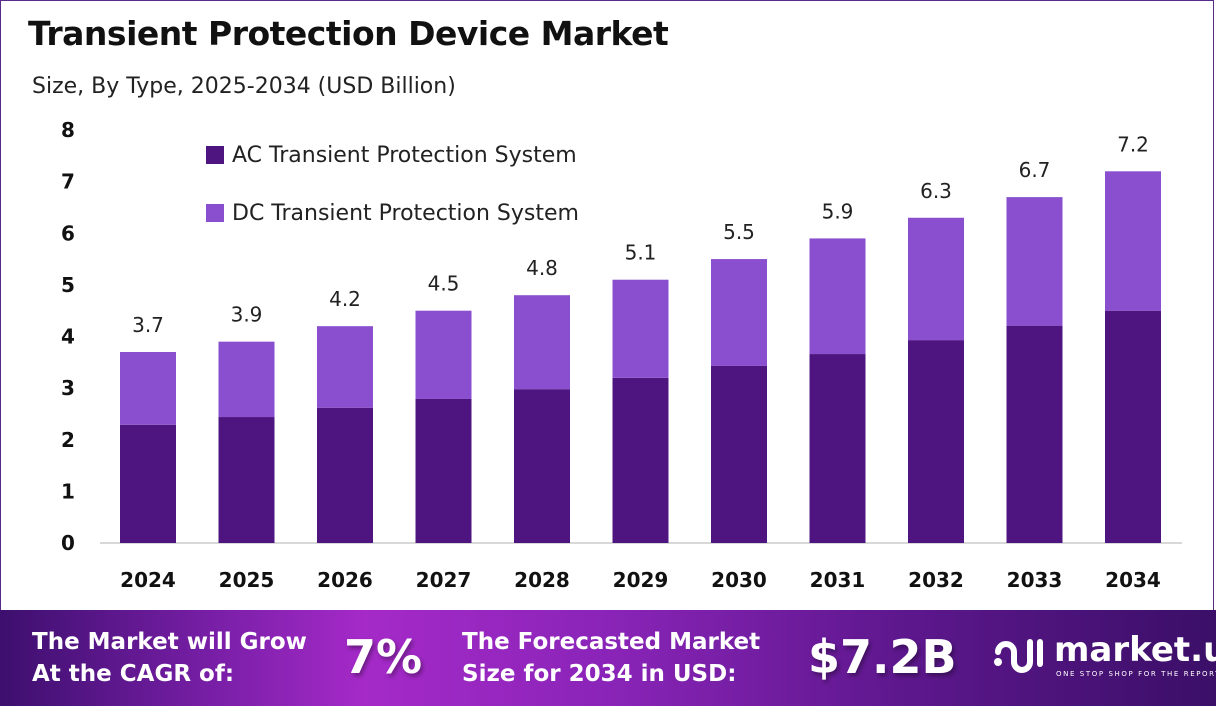 This screenshot has width=1216, height=706. What do you see at coordinates (1133, 580) in the screenshot?
I see `x-tick-label: 2034` at bounding box center [1133, 580].